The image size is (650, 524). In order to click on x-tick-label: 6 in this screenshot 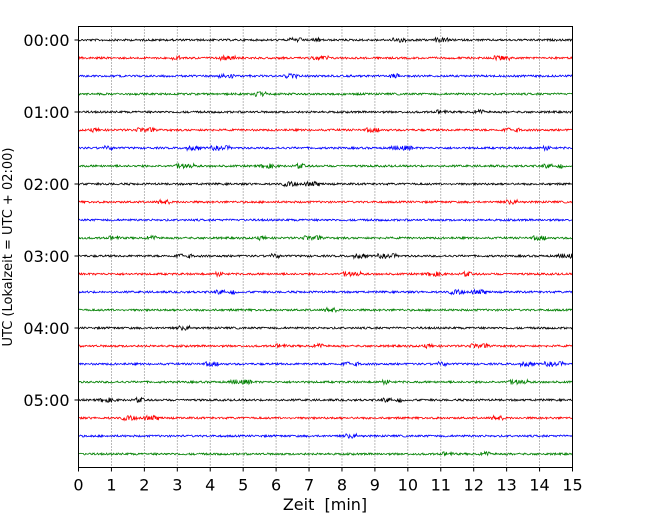, I will do `click(276, 485)`.